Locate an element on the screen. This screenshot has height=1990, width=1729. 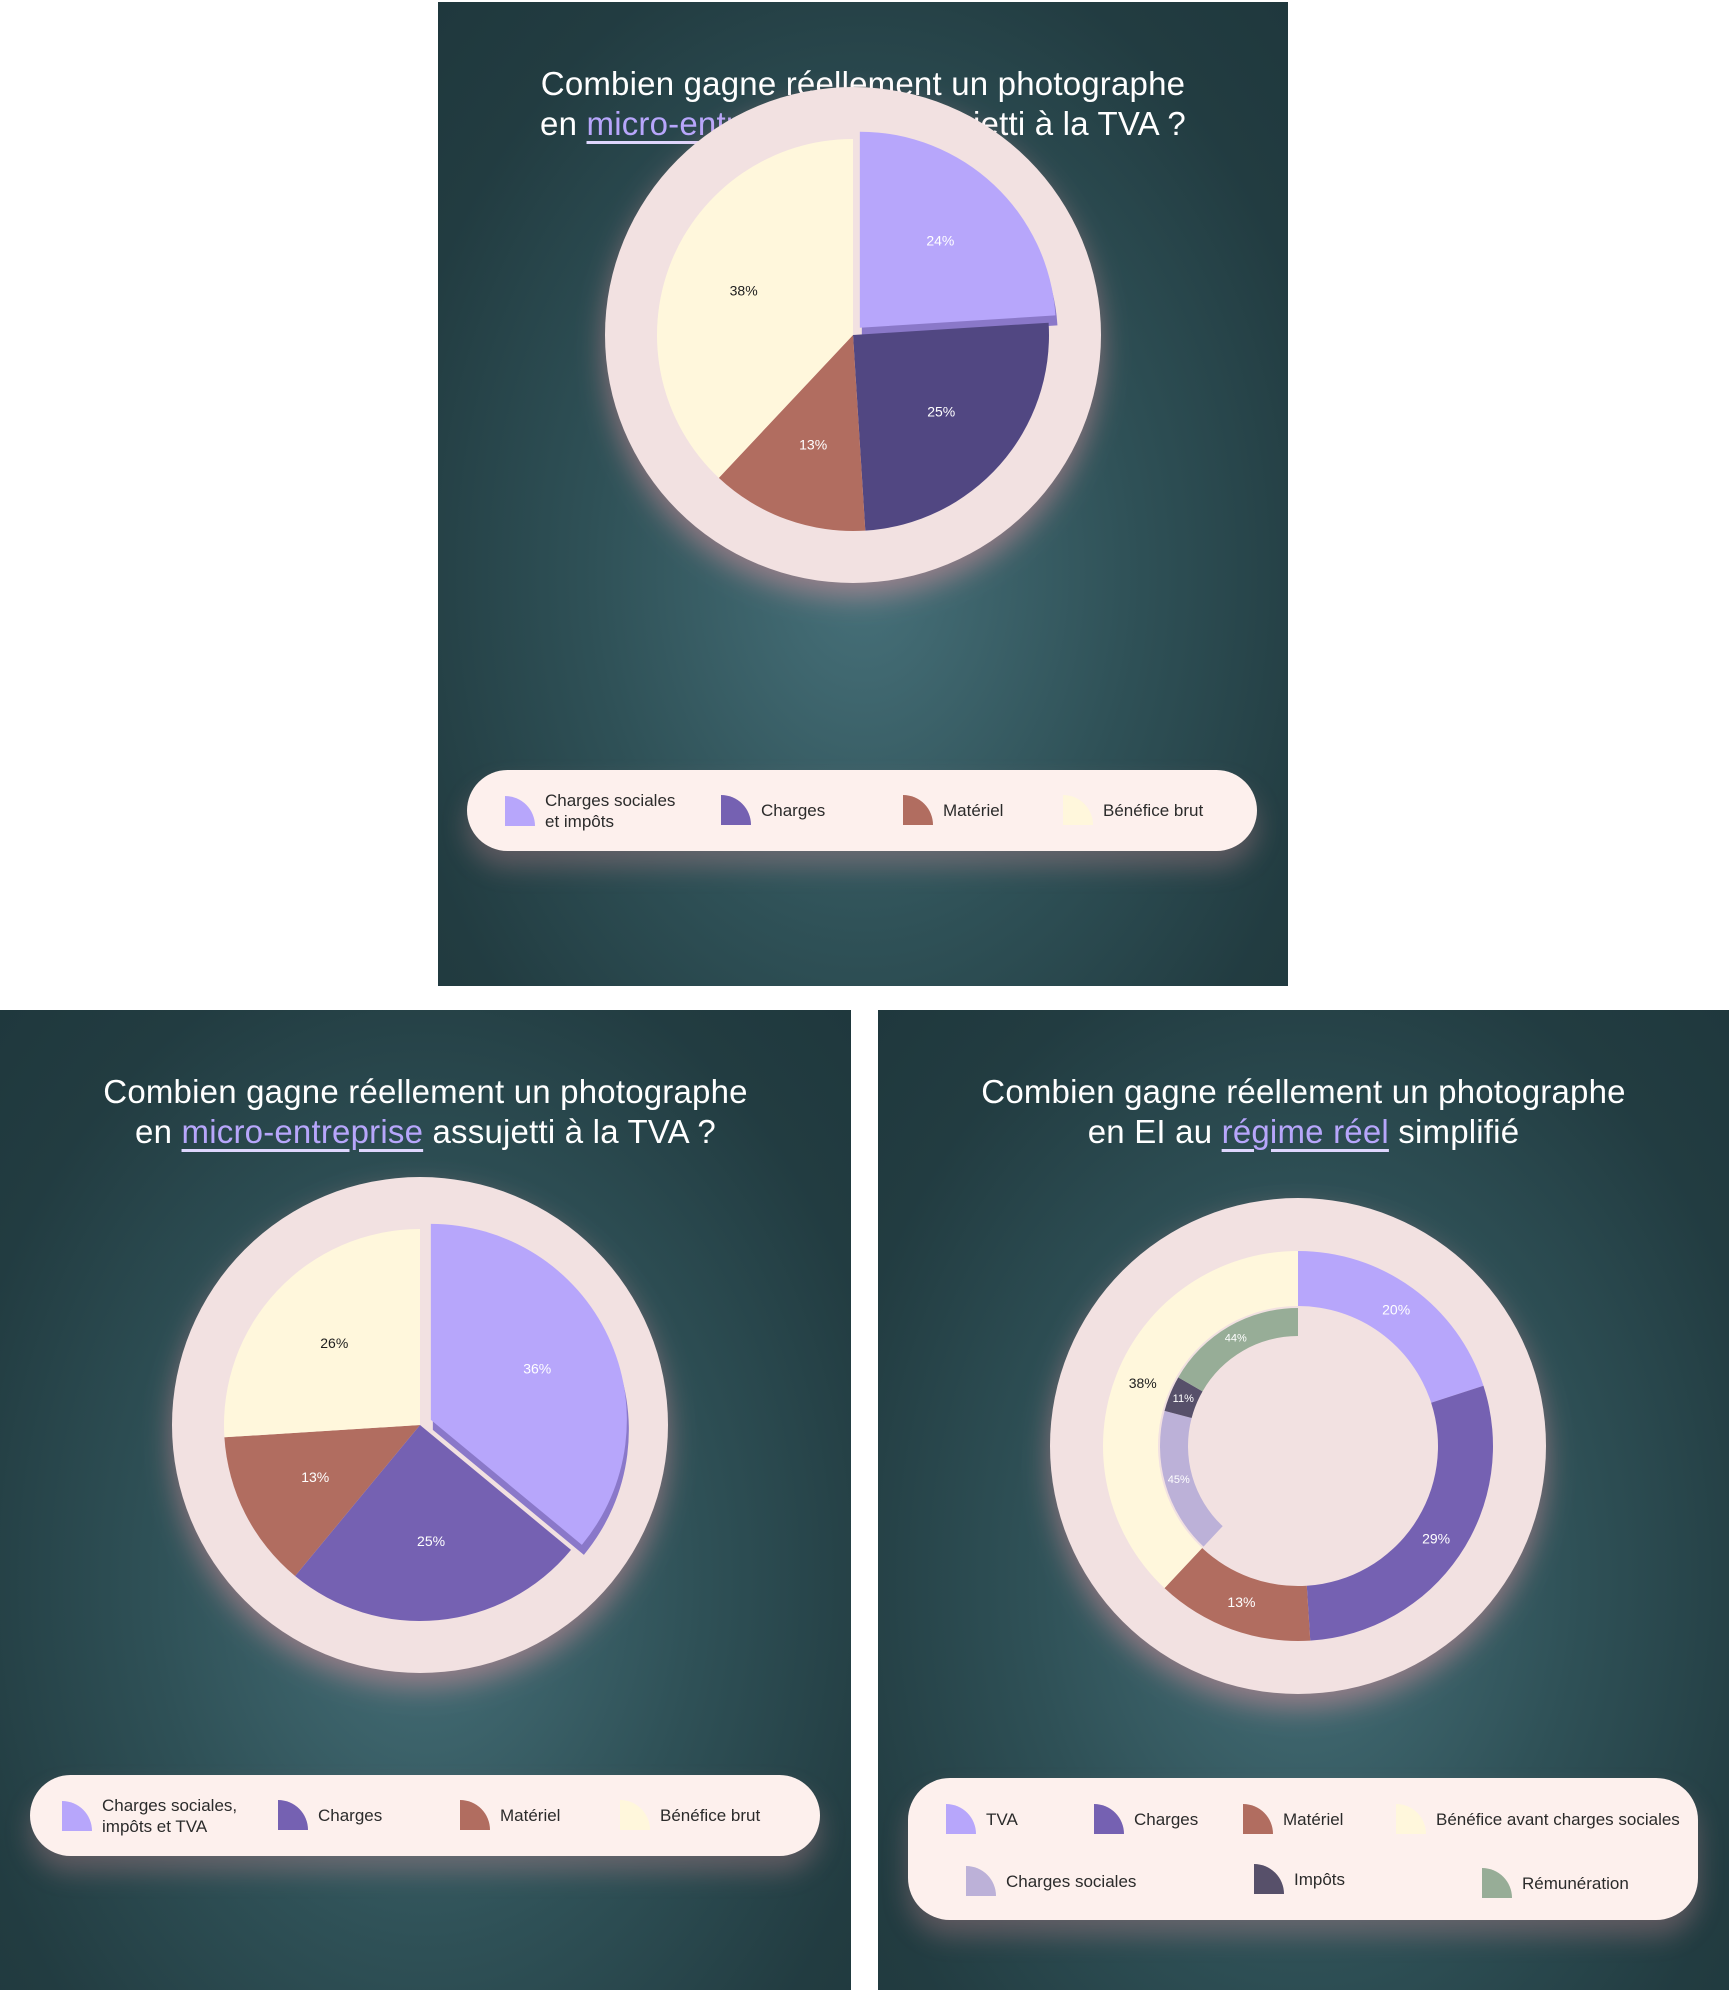
pie-chart: 24% 25% 13% 38% is located at coordinates (853, 335).